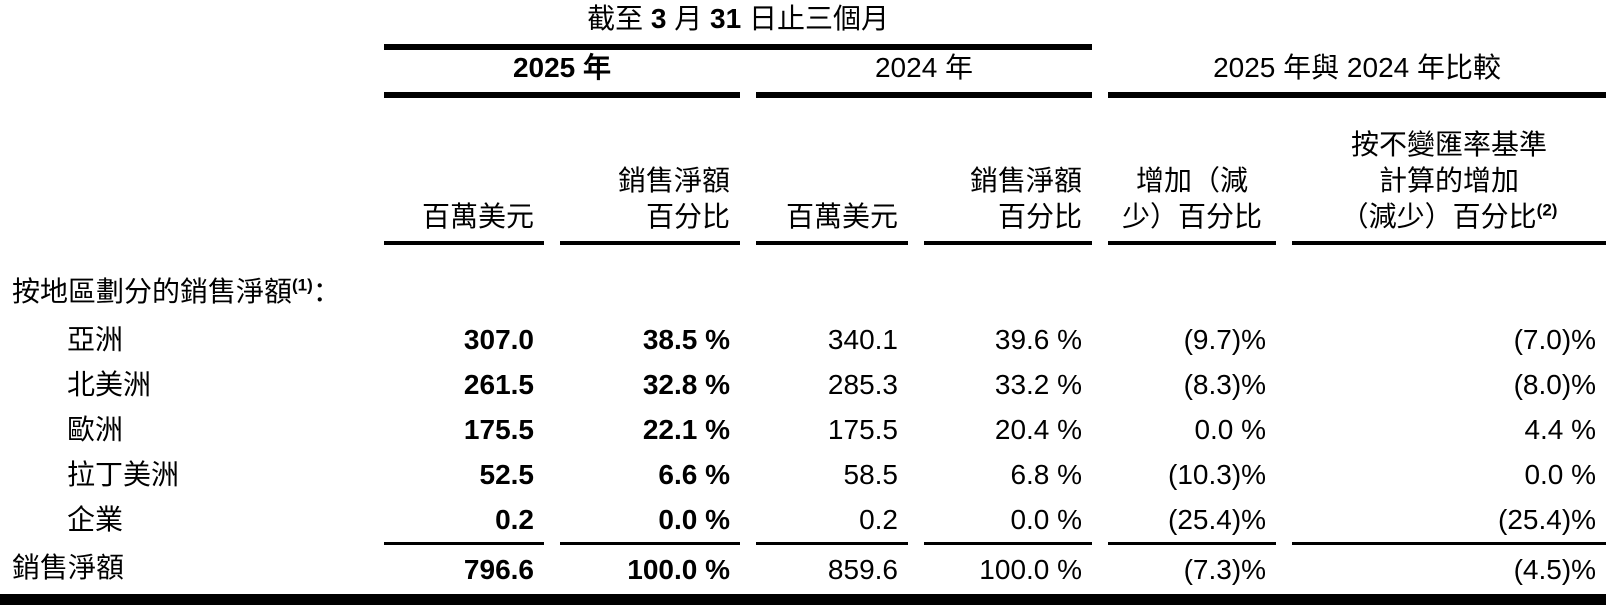 The image size is (1606, 612). I want to click on year-comparison-header: 2025 年與 2024 年比較, so click(1357, 74).